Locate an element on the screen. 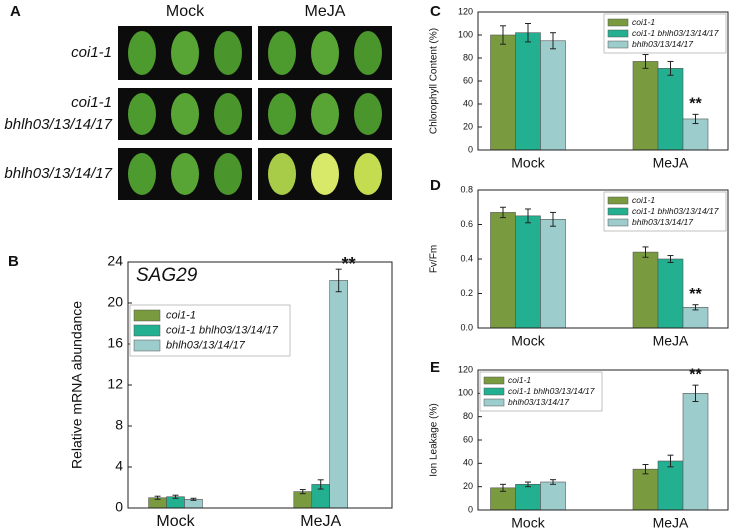 This screenshot has height=530, width=732. y-tick-label: 12 is located at coordinates (115, 384).